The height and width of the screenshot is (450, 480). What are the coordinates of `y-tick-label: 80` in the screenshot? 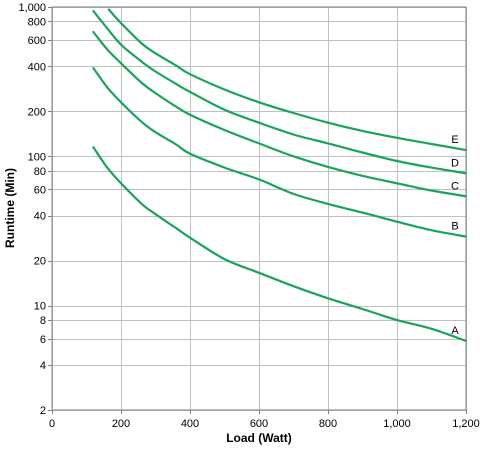 It's located at (40, 172).